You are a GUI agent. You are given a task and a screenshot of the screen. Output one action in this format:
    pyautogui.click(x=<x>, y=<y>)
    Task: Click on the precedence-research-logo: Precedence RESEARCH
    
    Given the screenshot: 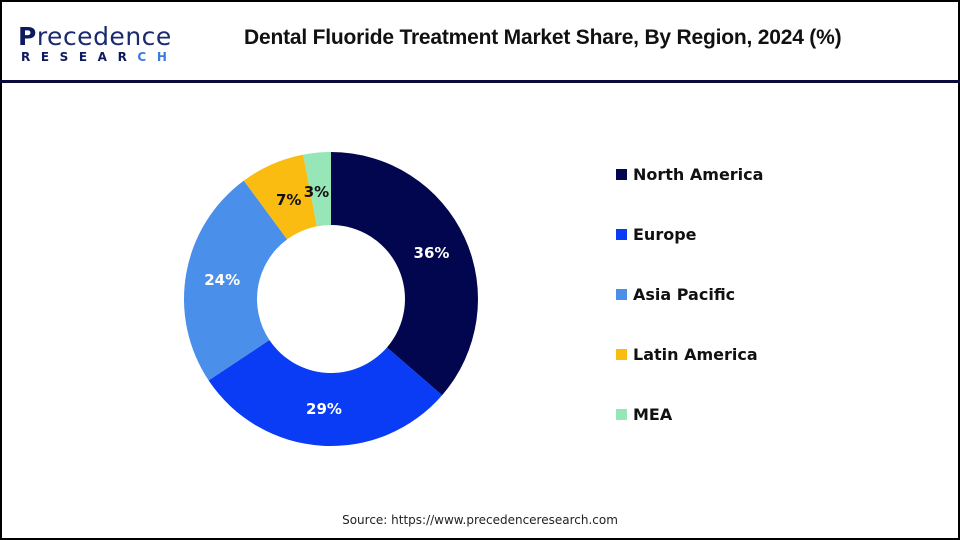 What is the action you would take?
    pyautogui.click(x=94, y=44)
    